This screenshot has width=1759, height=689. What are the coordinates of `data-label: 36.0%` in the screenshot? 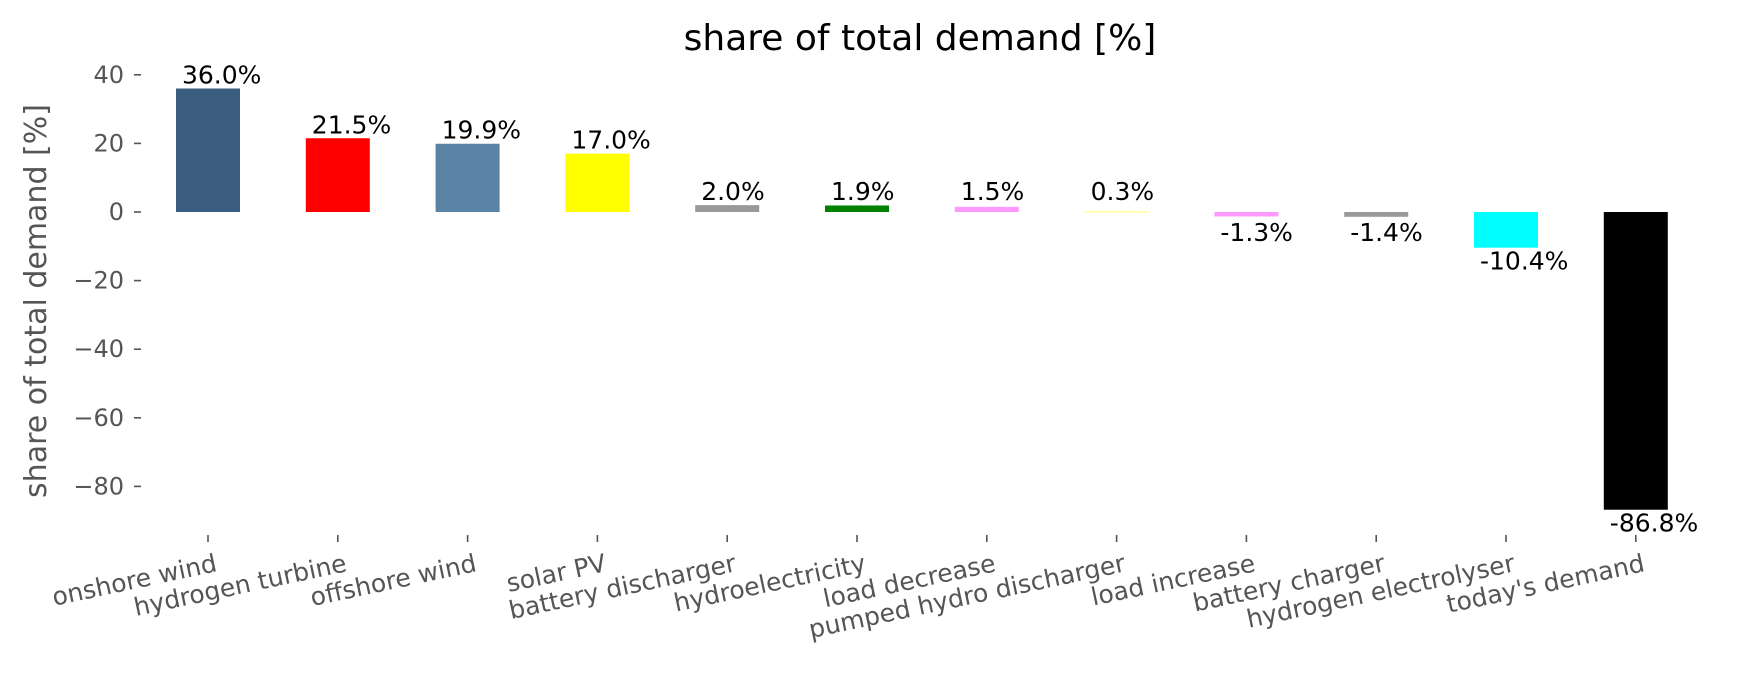 It's located at (221, 75).